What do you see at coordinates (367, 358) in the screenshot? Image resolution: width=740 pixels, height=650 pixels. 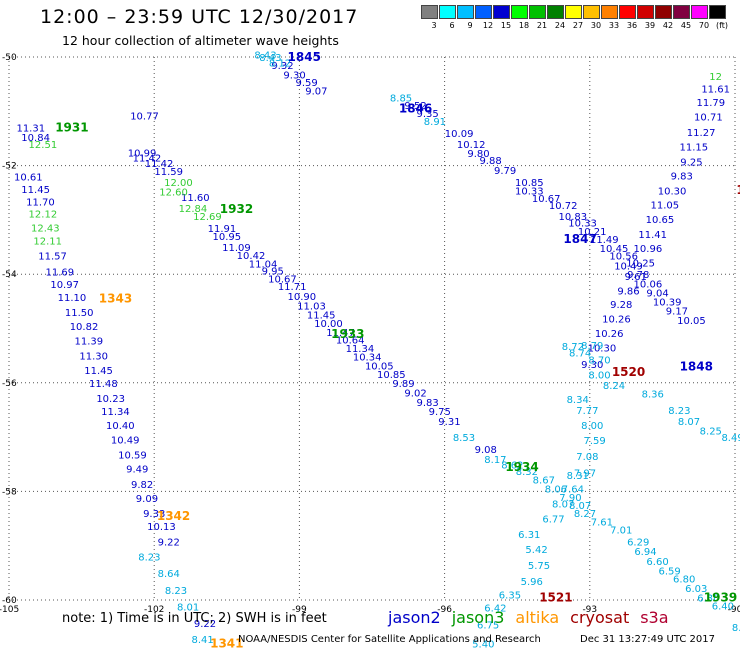 I see `wave-height-value: 10.34` at bounding box center [367, 358].